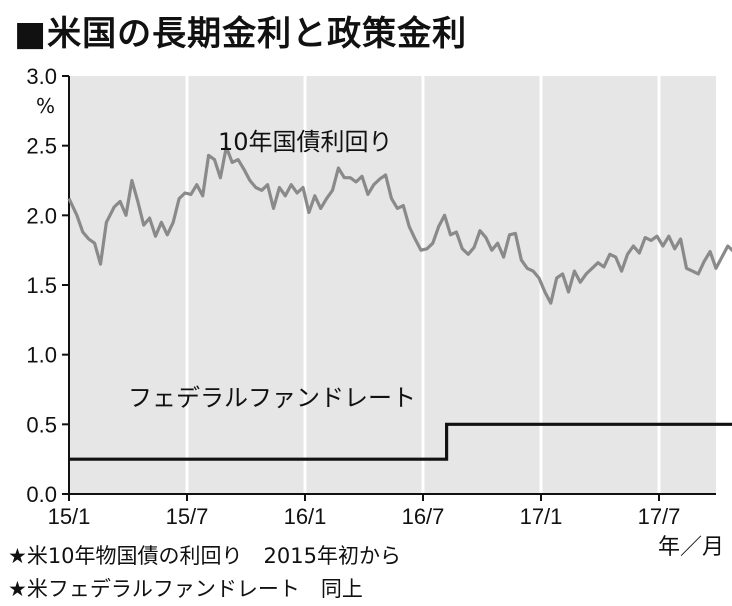 This screenshot has width=732, height=606. I want to click on y-tick-label-2.0: 2.0, so click(41, 215).